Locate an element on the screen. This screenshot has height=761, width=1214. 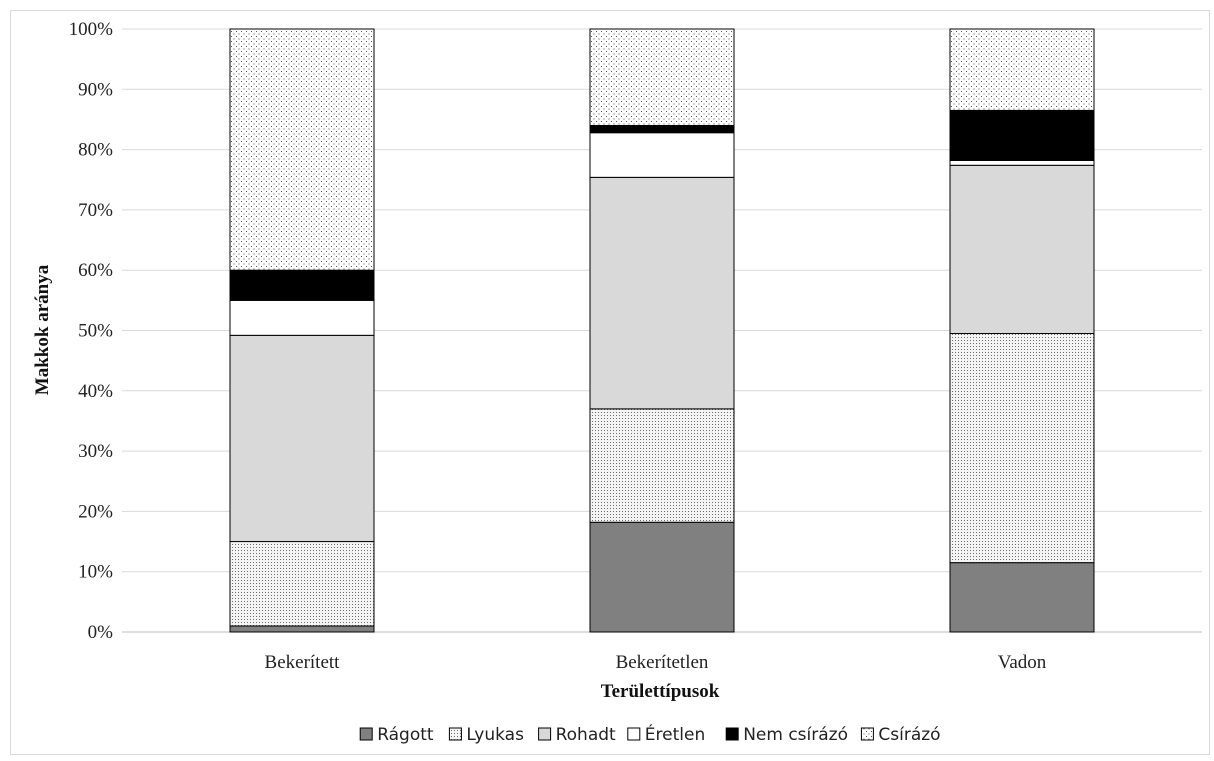
legend-label: Csírázó is located at coordinates (909, 735).